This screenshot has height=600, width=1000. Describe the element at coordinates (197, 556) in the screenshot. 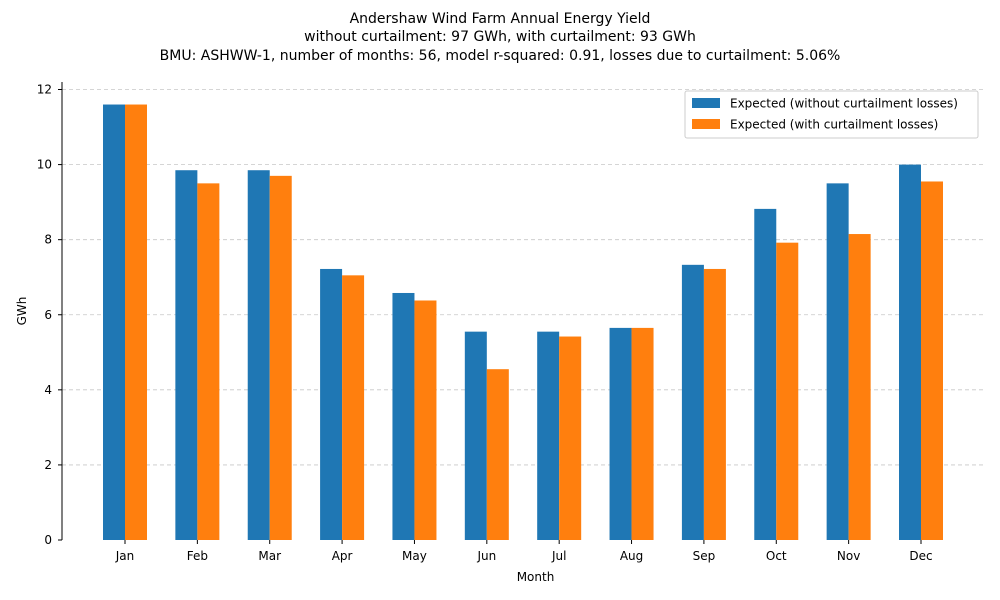

I see `x-tick-label: Feb` at that location.